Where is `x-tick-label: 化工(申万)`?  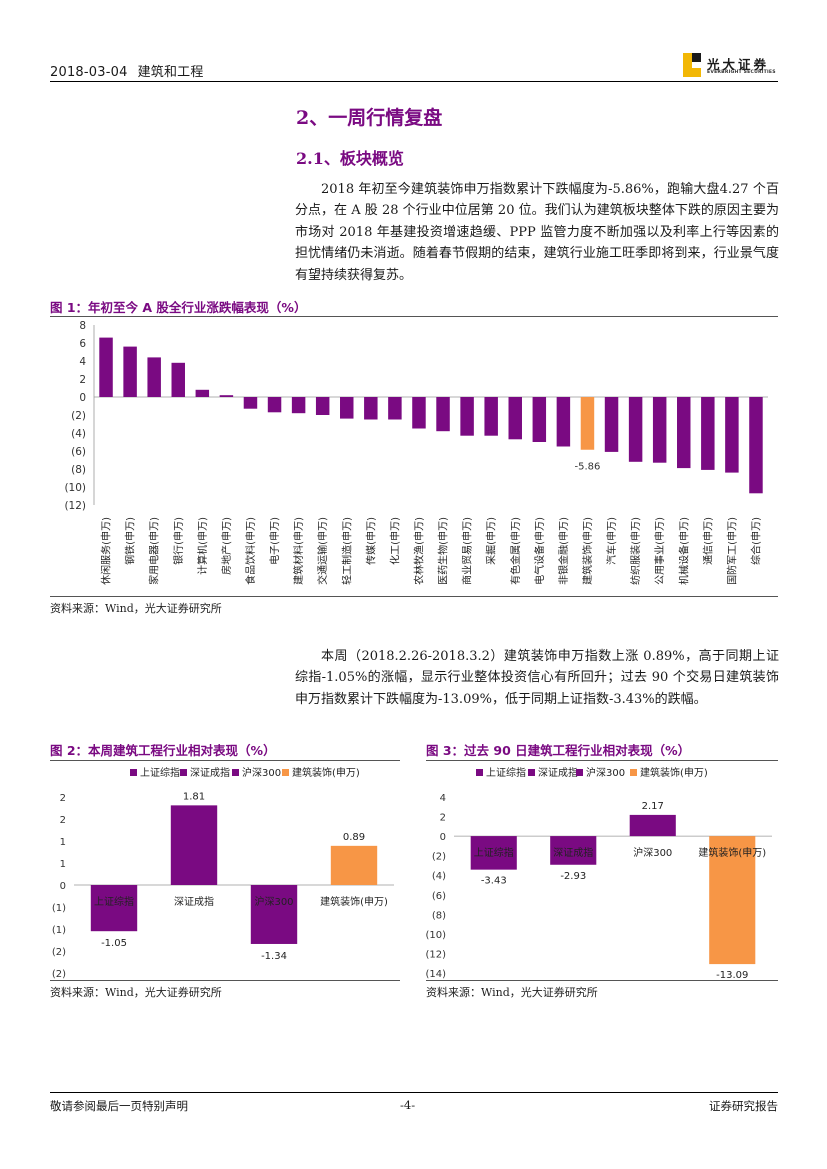
x-tick-label: 化工(申万) is located at coordinates (394, 541).